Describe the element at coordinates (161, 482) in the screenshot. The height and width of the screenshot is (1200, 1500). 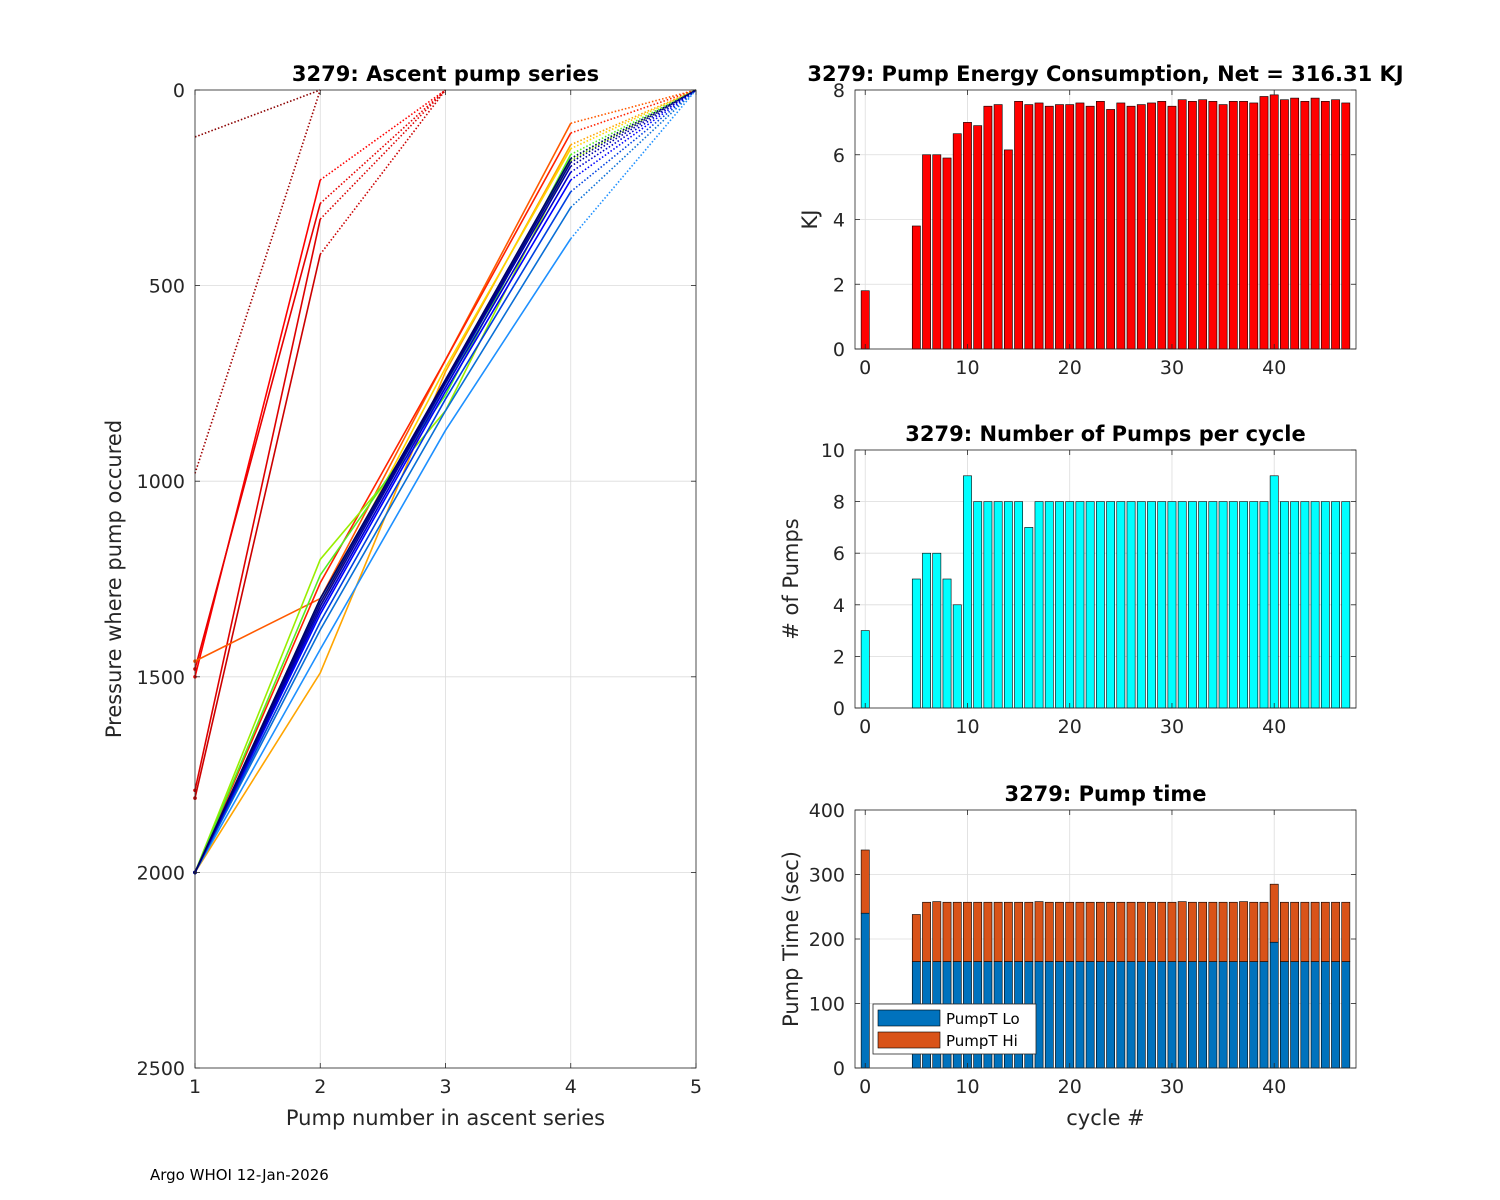
I see `y-tick-label: 1000` at that location.